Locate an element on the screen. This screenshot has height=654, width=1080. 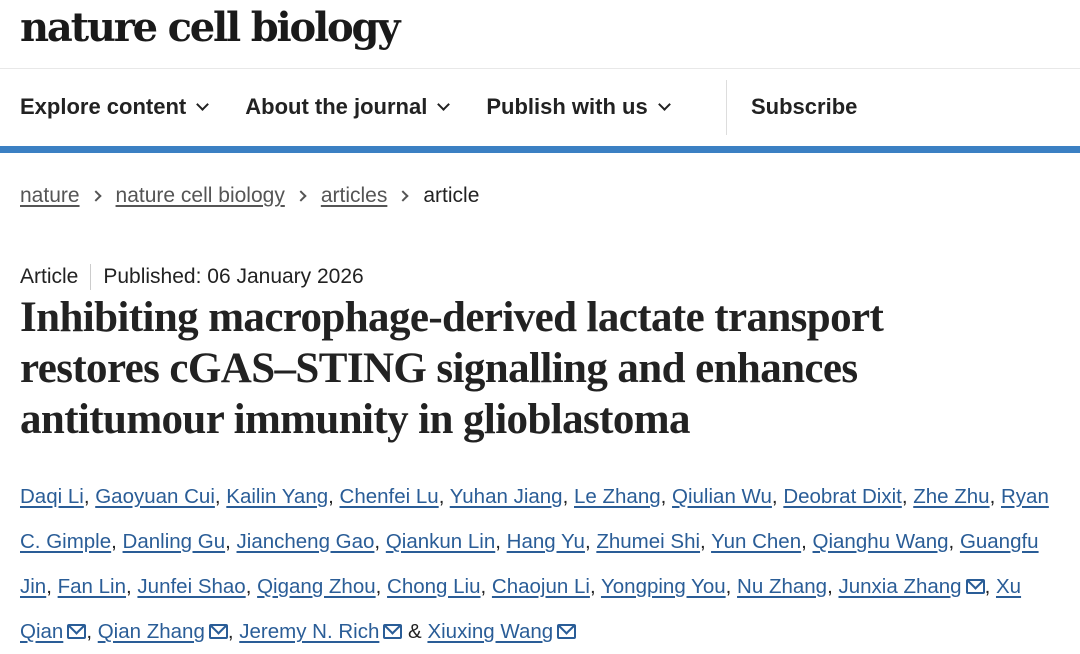
author-link: Junxia Zhang is located at coordinates (900, 586).